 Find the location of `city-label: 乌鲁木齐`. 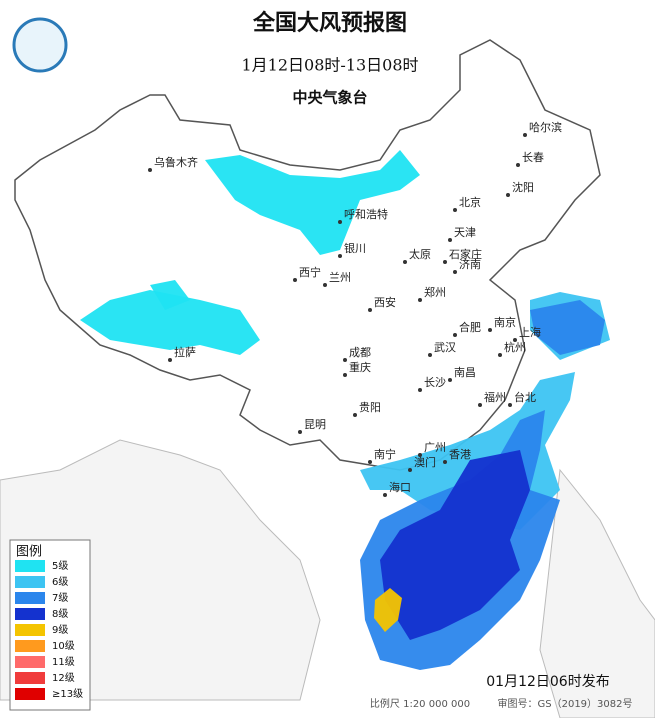

city-label: 乌鲁木齐 is located at coordinates (176, 162).